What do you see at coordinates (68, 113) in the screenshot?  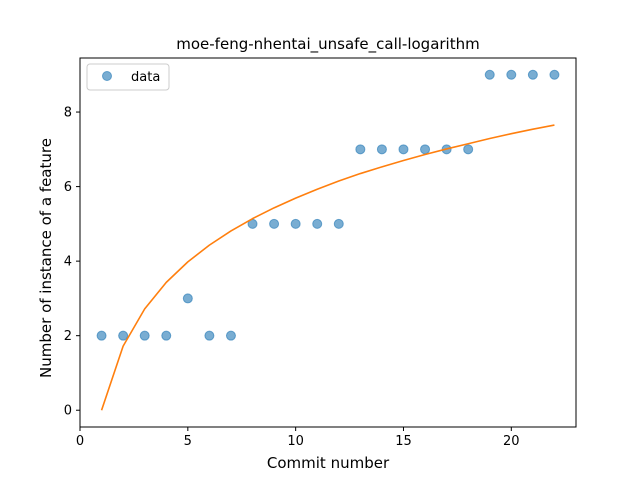 I see `y-tick-label: 8` at bounding box center [68, 113].